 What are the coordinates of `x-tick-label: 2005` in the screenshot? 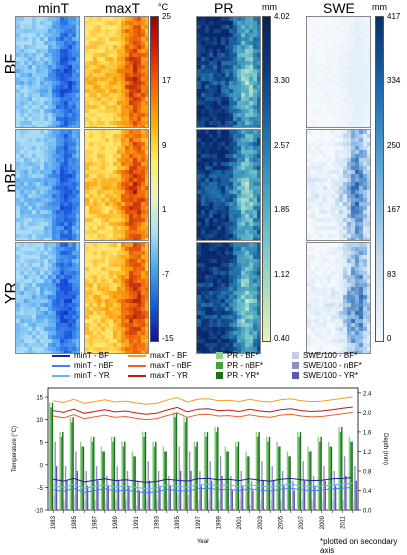 It's located at (282, 522).